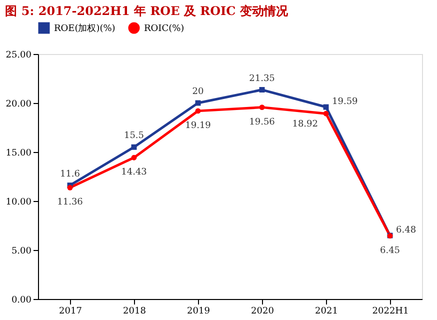  What do you see at coordinates (70, 311) in the screenshot?
I see `x-tick-label: 2017` at bounding box center [70, 311].